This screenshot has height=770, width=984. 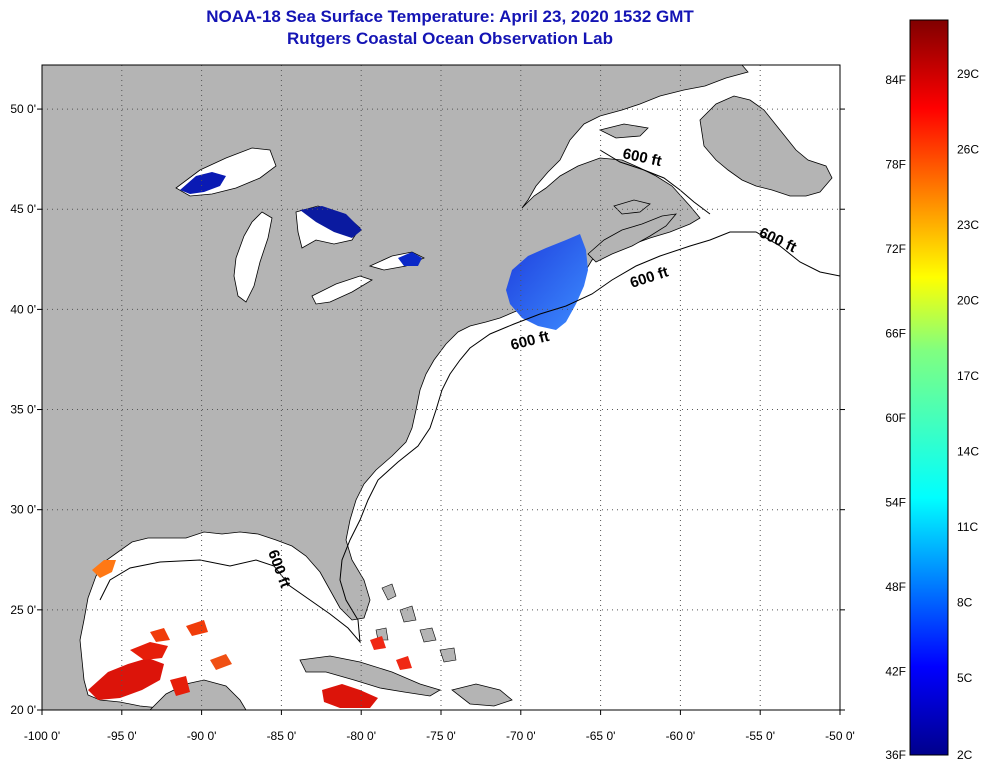 What do you see at coordinates (965, 603) in the screenshot?
I see `colorbar-c-label: 8C` at bounding box center [965, 603].